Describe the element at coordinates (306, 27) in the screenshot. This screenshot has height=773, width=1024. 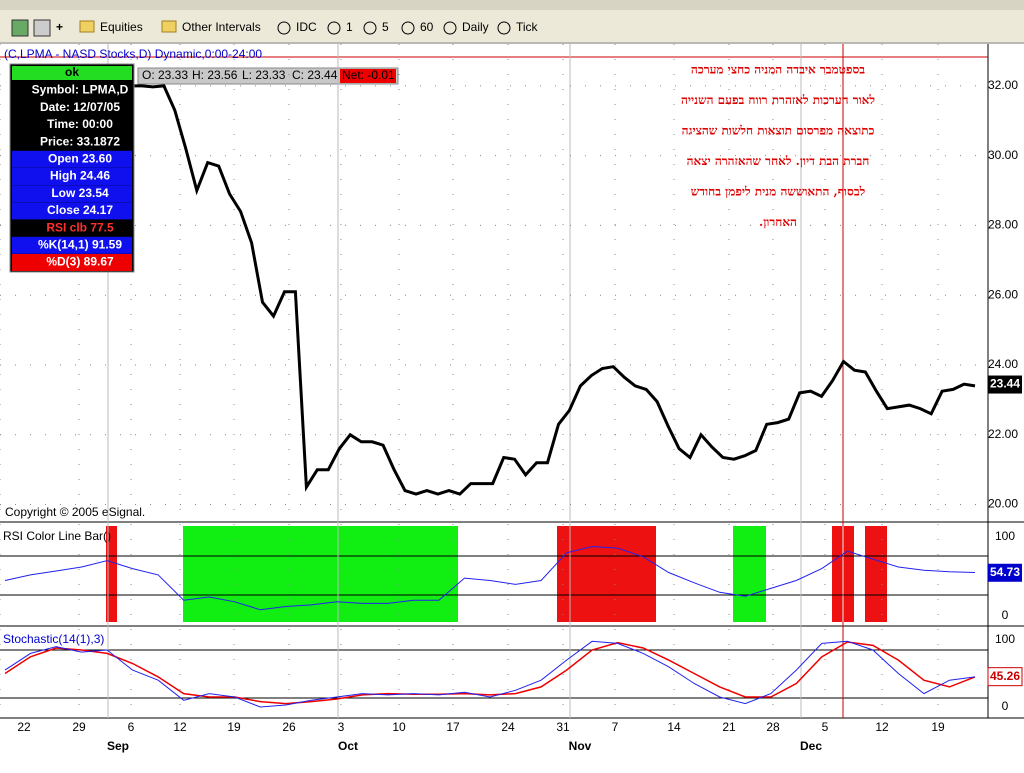
I see `toolbar-item: IDC` at that location.